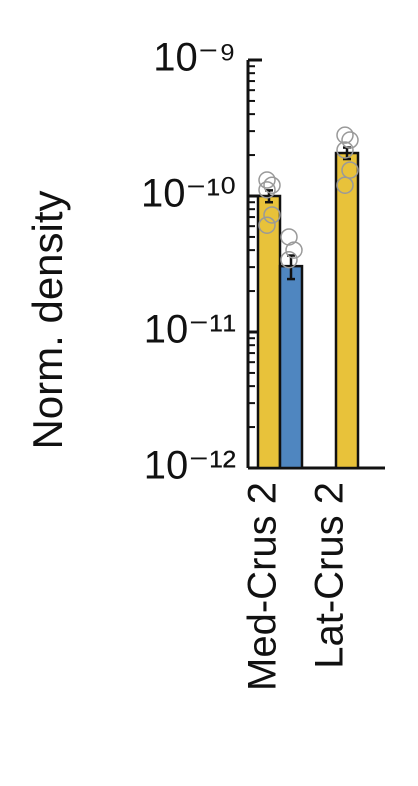 The height and width of the screenshot is (786, 418). I want to click on y-tick-label: 10⁻⁹, so click(194, 58).